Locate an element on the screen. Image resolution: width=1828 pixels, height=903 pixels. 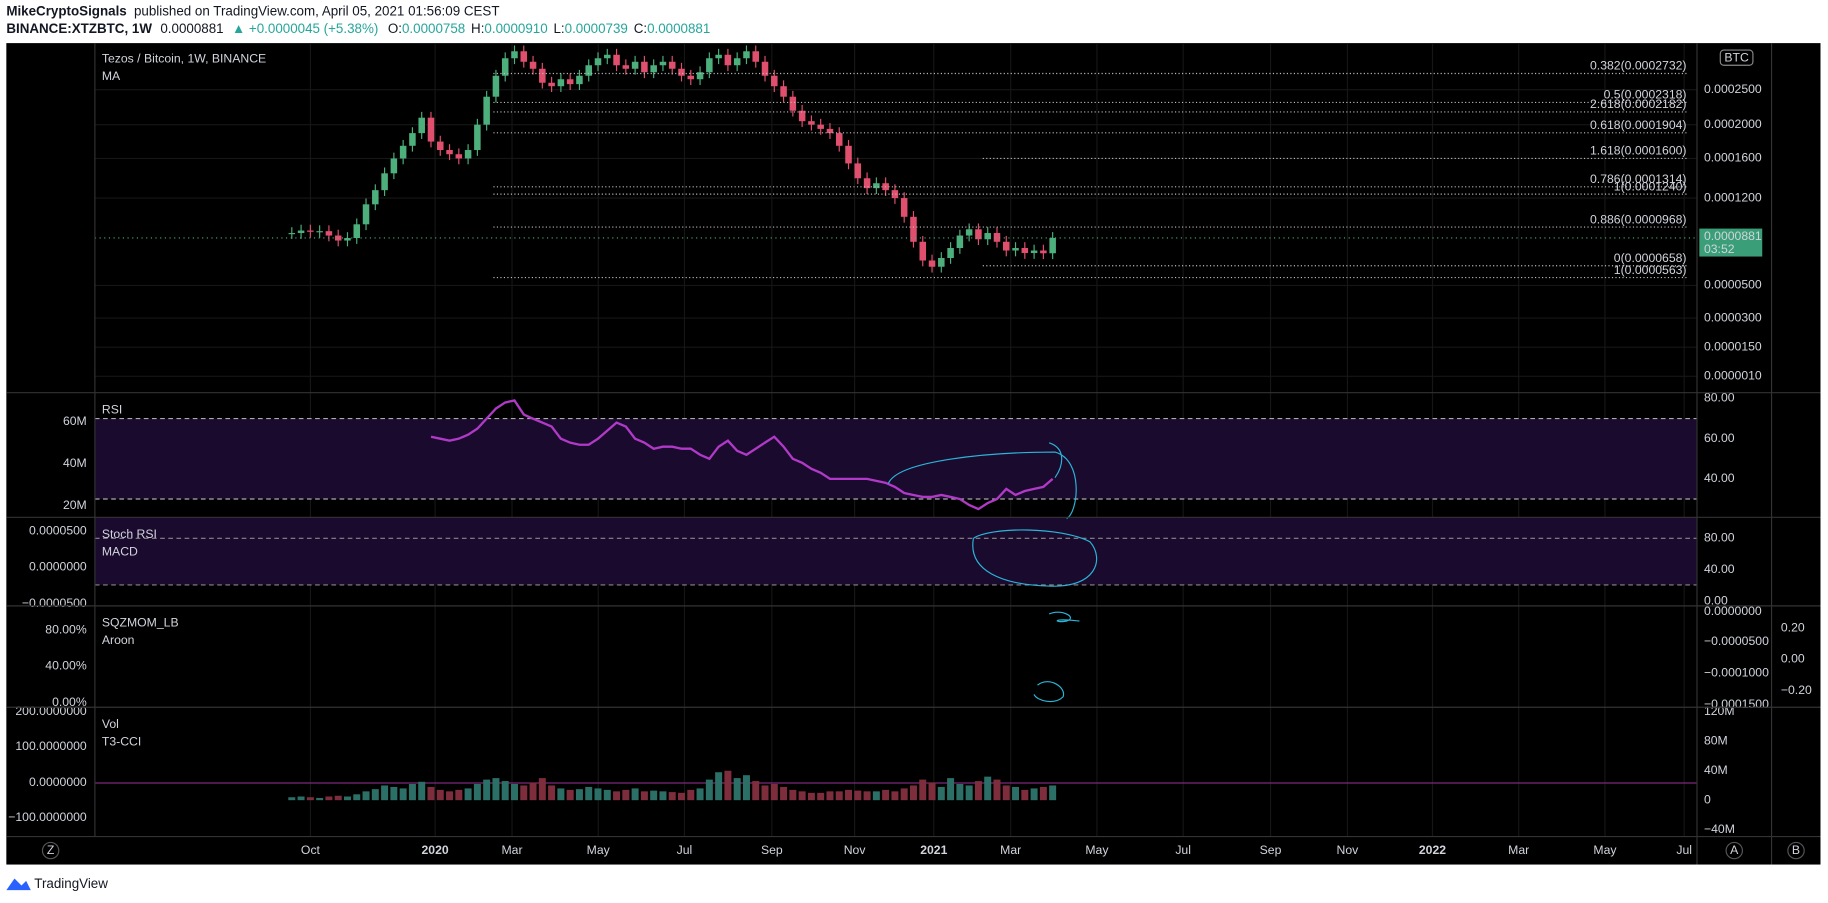
pane-title: Tezos / Bitcoin, 1W, BINANCE is located at coordinates (184, 59).